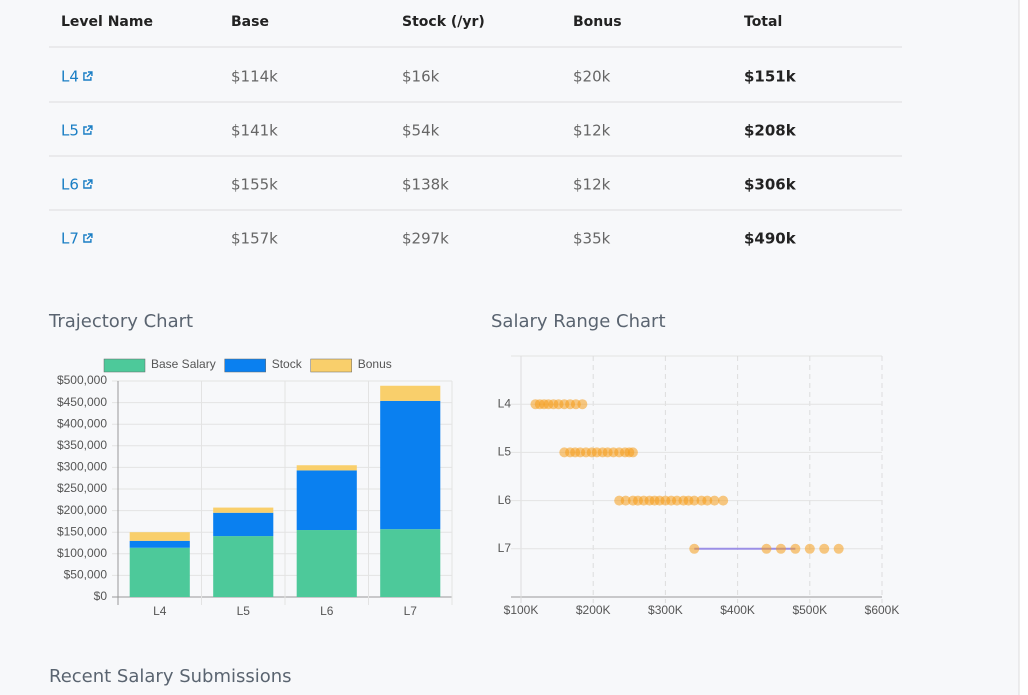 This screenshot has height=695, width=1028. Describe the element at coordinates (82, 380) in the screenshot. I see `y-tick-label: $500,000` at that location.